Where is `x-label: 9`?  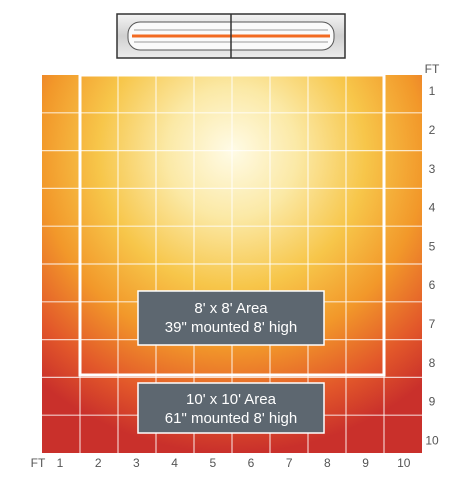
x-label: 9 is located at coordinates (365, 463).